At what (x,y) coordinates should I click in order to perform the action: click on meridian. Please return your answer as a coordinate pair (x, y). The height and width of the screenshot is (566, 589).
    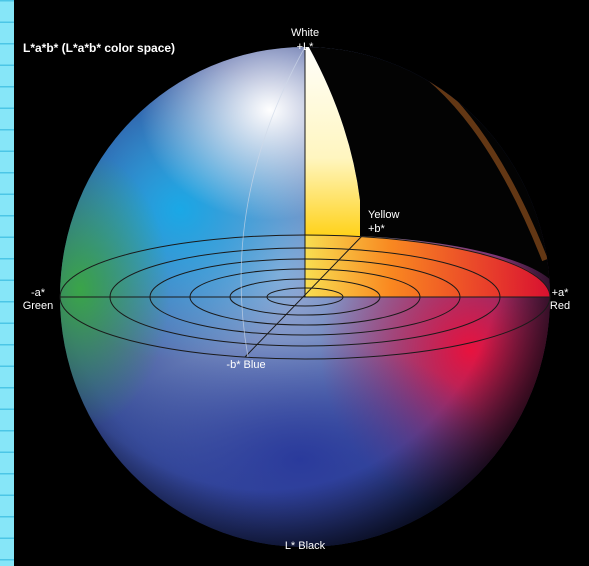
    Looking at the image, I should click on (273, 202).